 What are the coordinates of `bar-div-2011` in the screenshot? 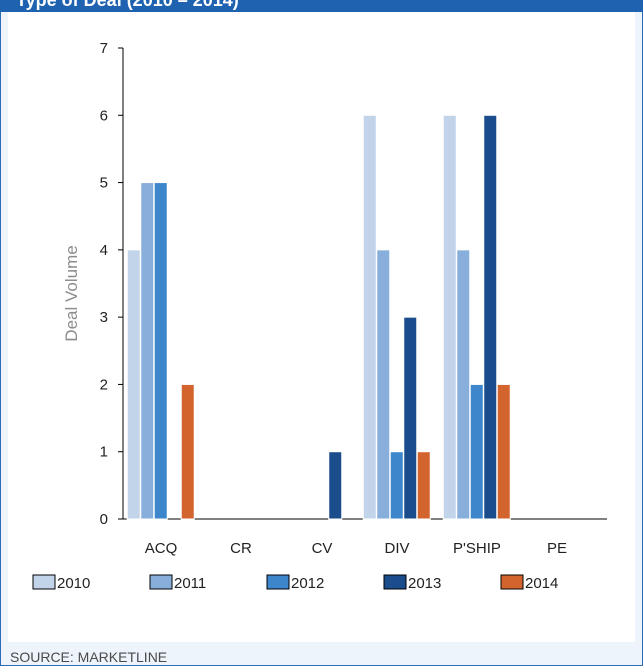 It's located at (383, 384).